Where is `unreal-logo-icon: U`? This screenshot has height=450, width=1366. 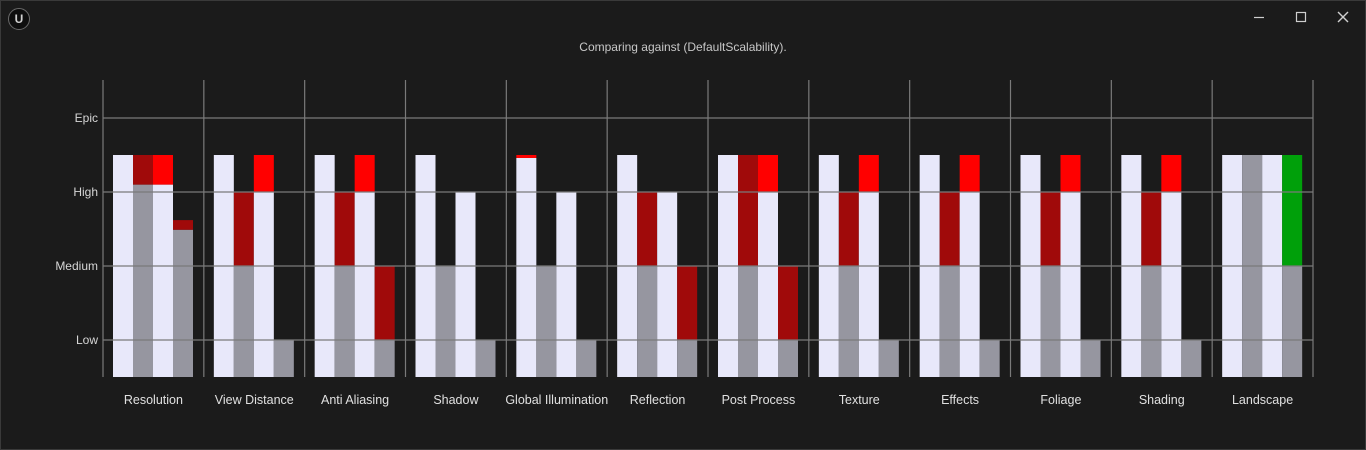
unreal-logo-icon: U is located at coordinates (19, 19).